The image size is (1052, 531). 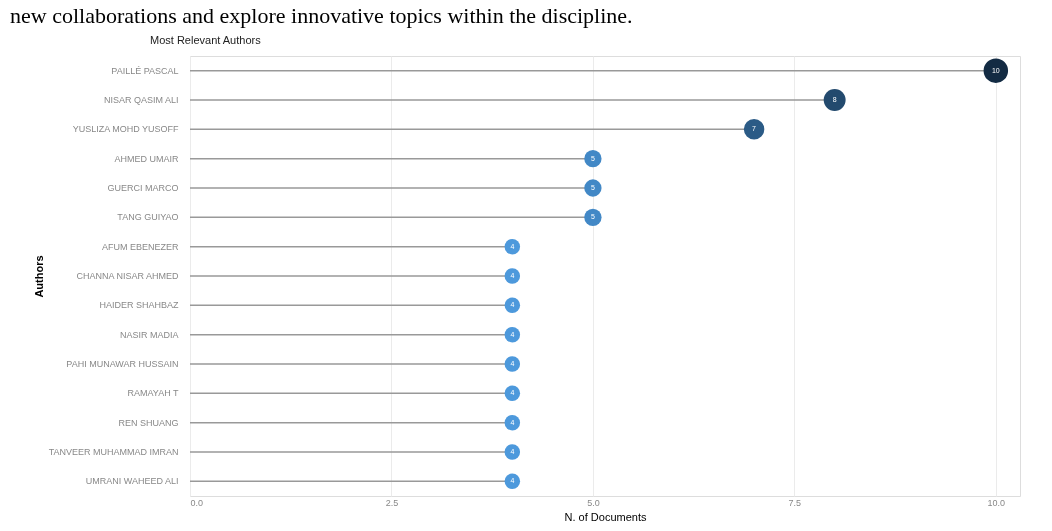 I want to click on x-axis-title: N. of Documents, so click(x=605, y=516).